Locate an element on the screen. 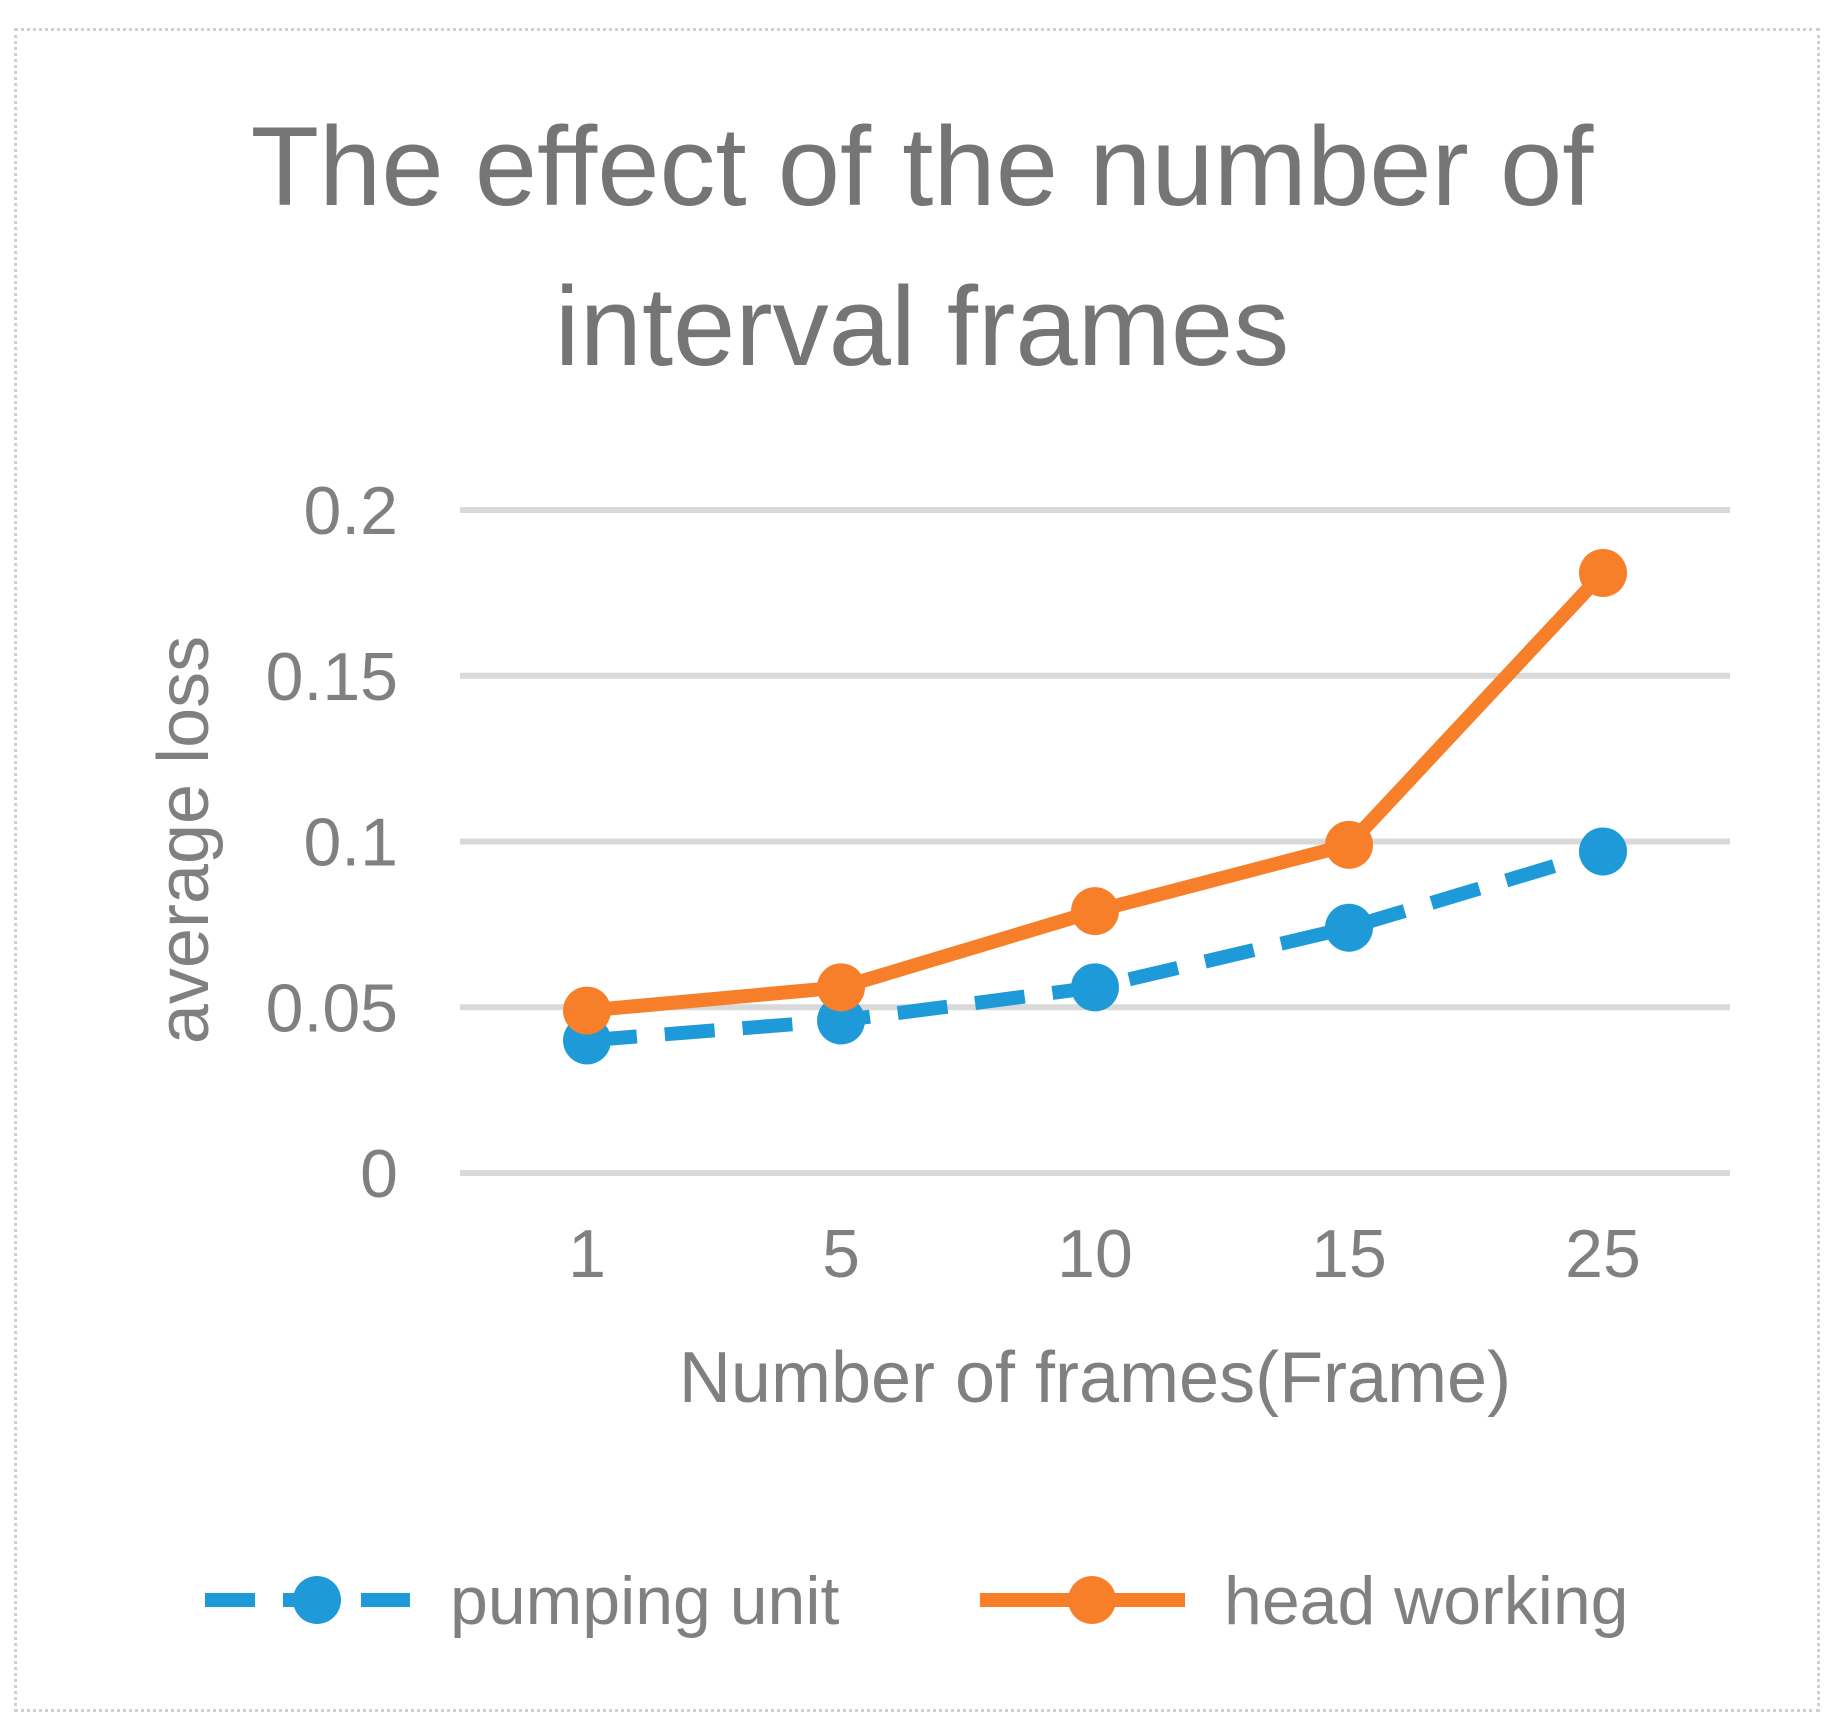  legend: pumping unit head working is located at coordinates (916, 1601).